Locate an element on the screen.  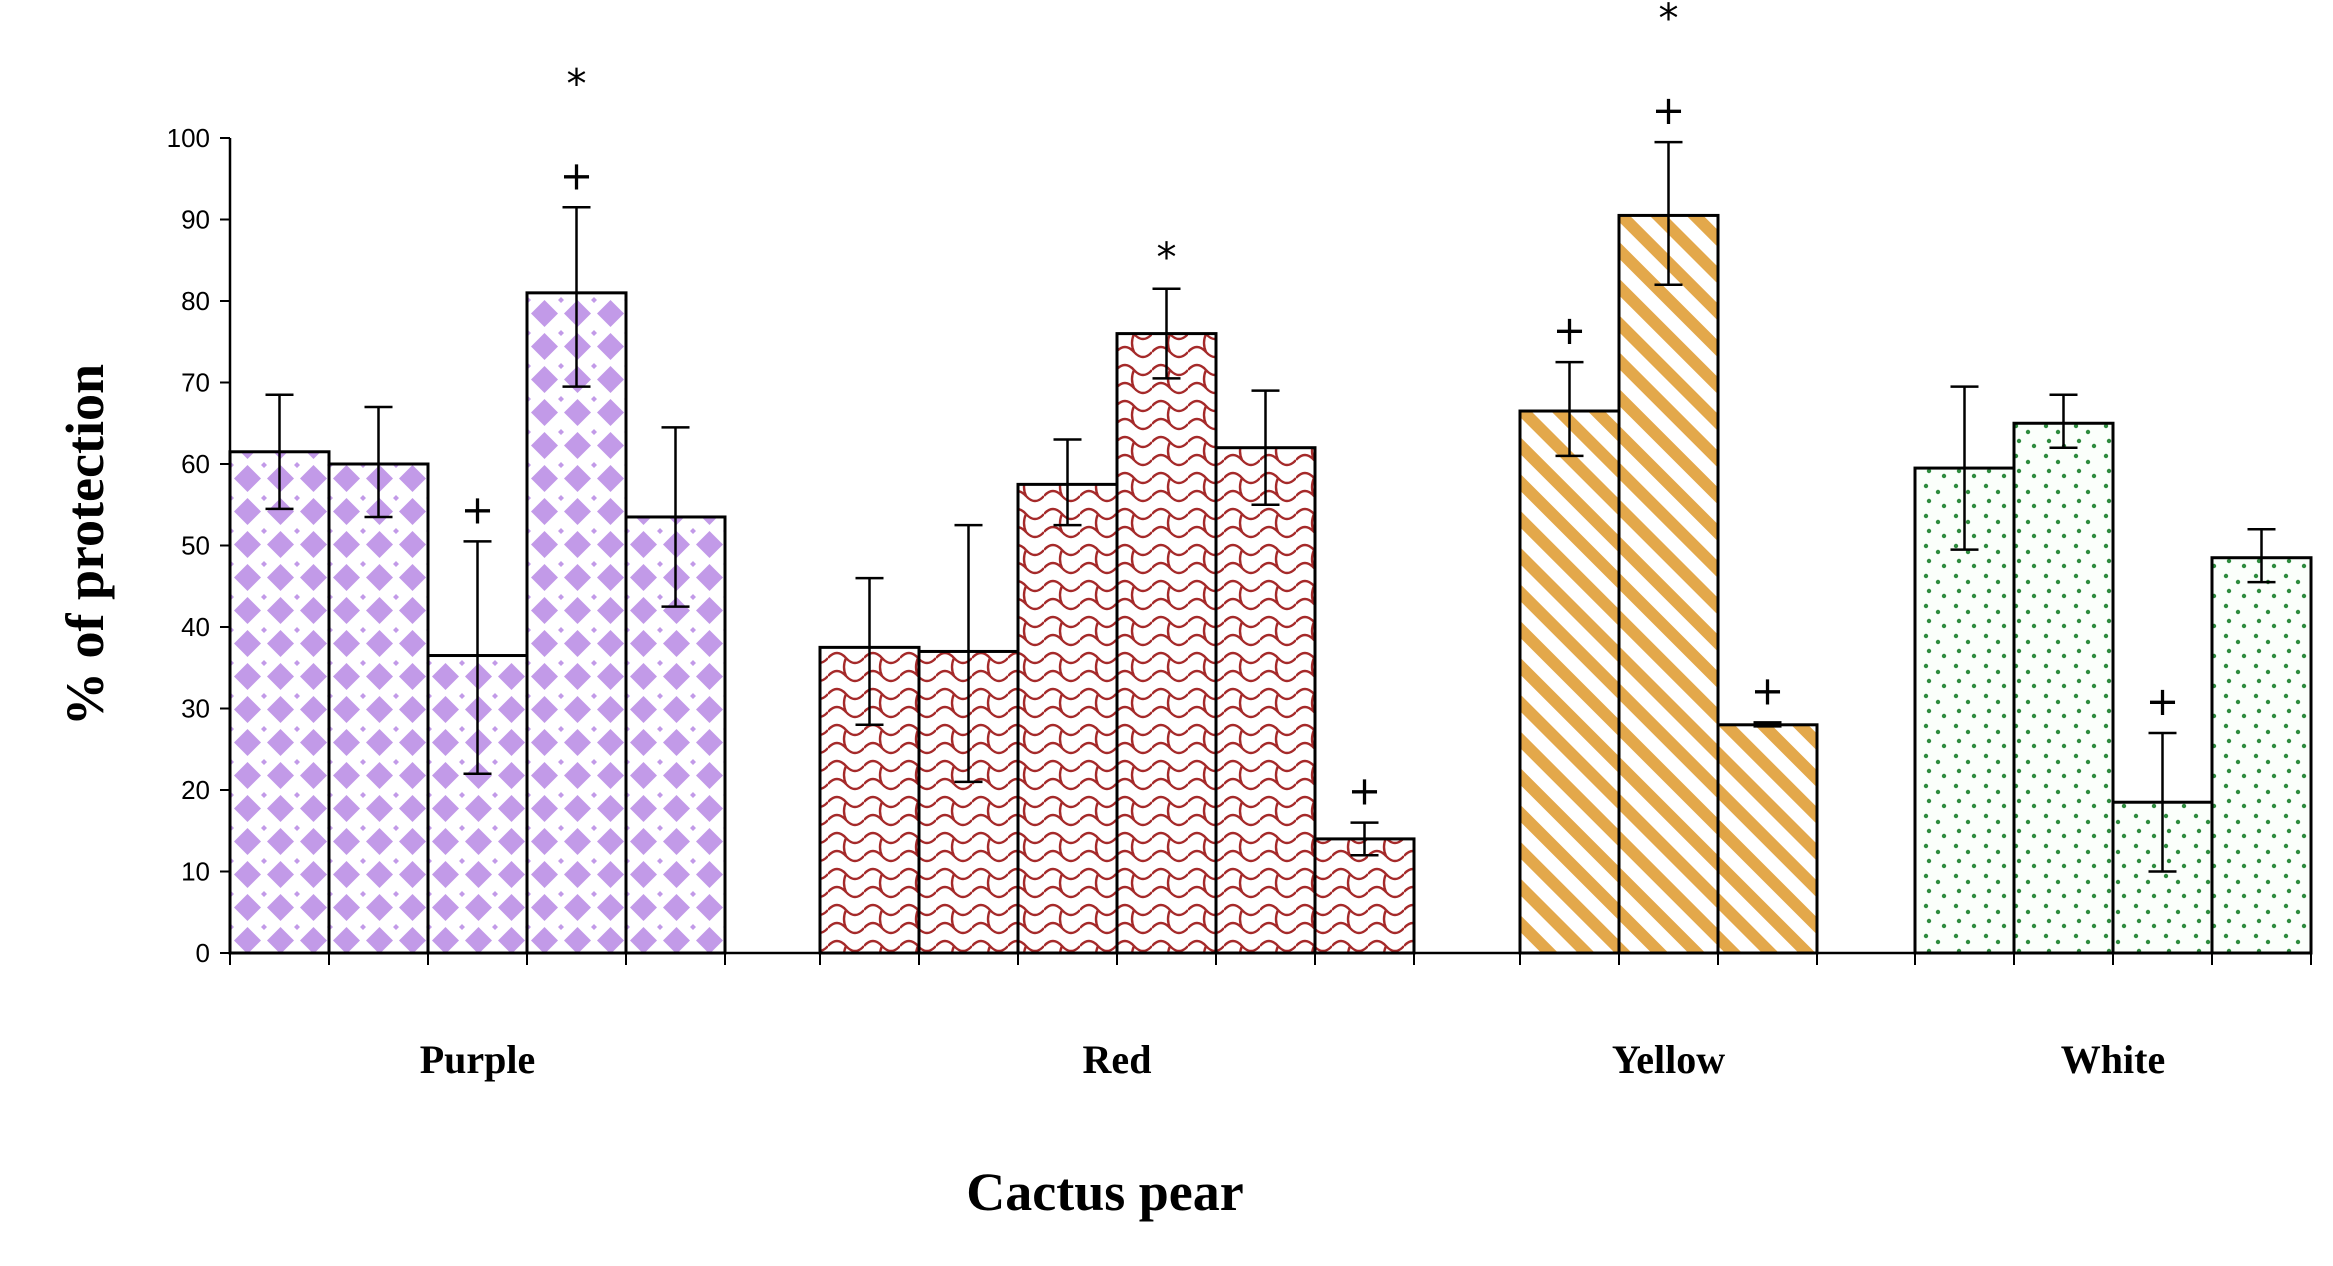
y-tick-label-30: 30 is located at coordinates (195, 709).